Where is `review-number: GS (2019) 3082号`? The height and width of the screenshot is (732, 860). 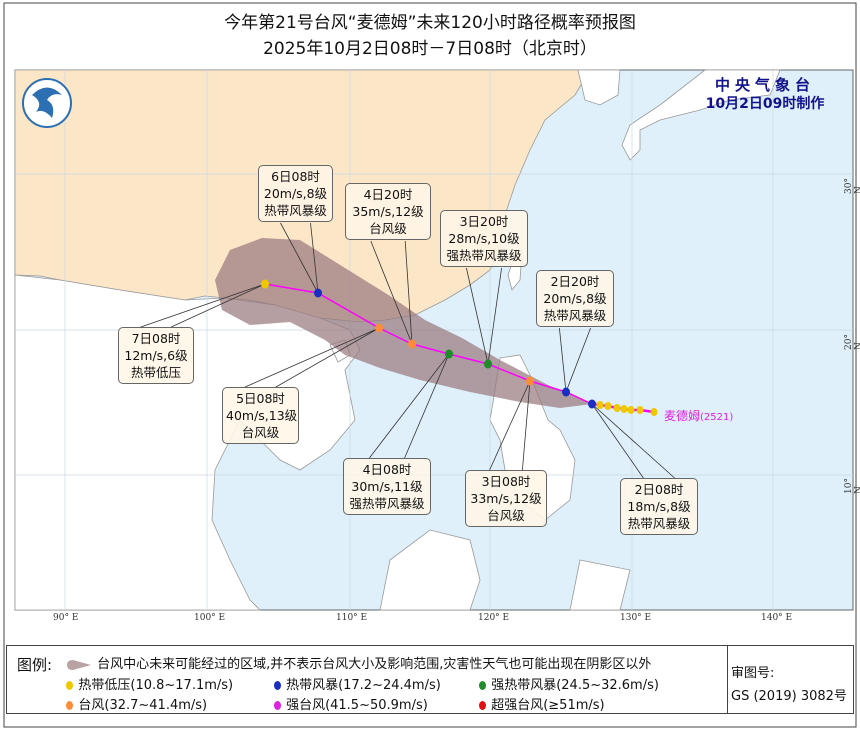 review-number: GS (2019) 3082号 is located at coordinates (789, 696).